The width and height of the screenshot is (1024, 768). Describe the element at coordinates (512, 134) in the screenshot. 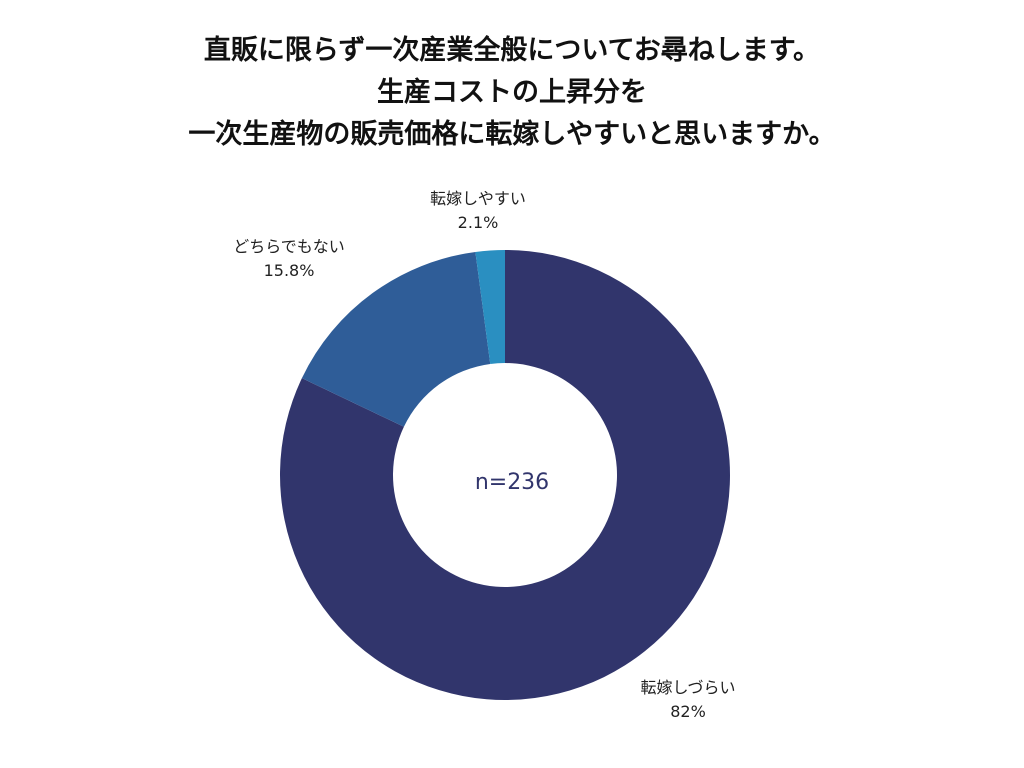

I see `title-line-3: 一次生産物の販売価格に転嫁しやすいと思いますか。` at that location.